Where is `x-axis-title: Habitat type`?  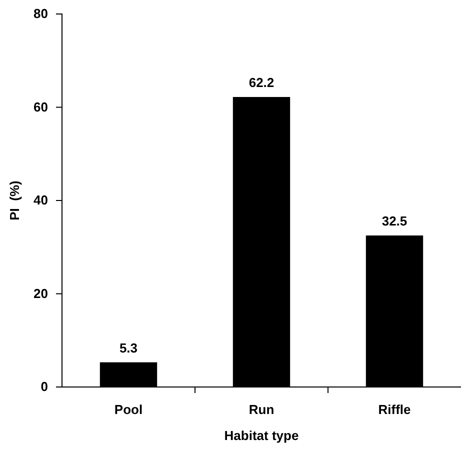
x-axis-title: Habitat type is located at coordinates (261, 435).